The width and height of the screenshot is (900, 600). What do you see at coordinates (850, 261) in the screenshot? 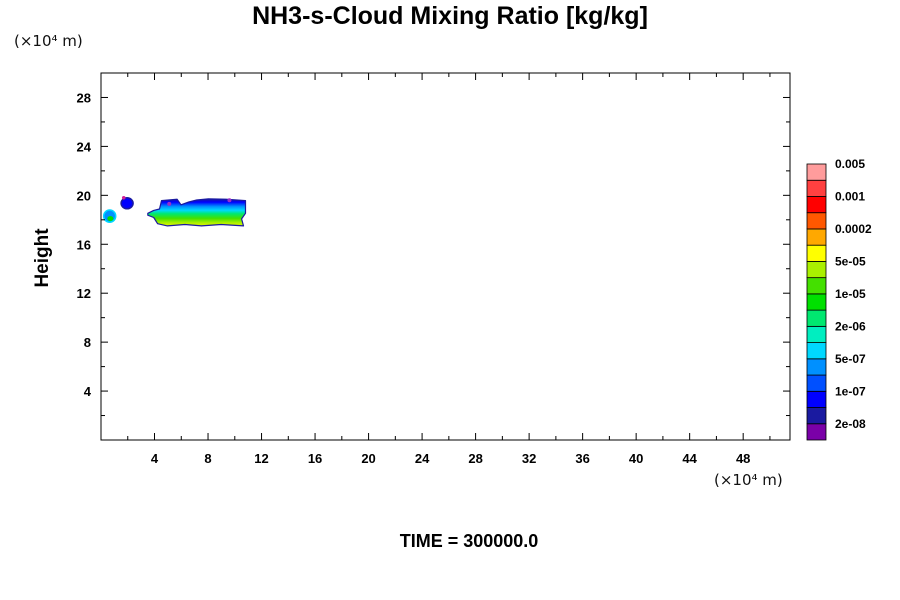
I see `colorbar-label: 5e-05` at bounding box center [850, 261].